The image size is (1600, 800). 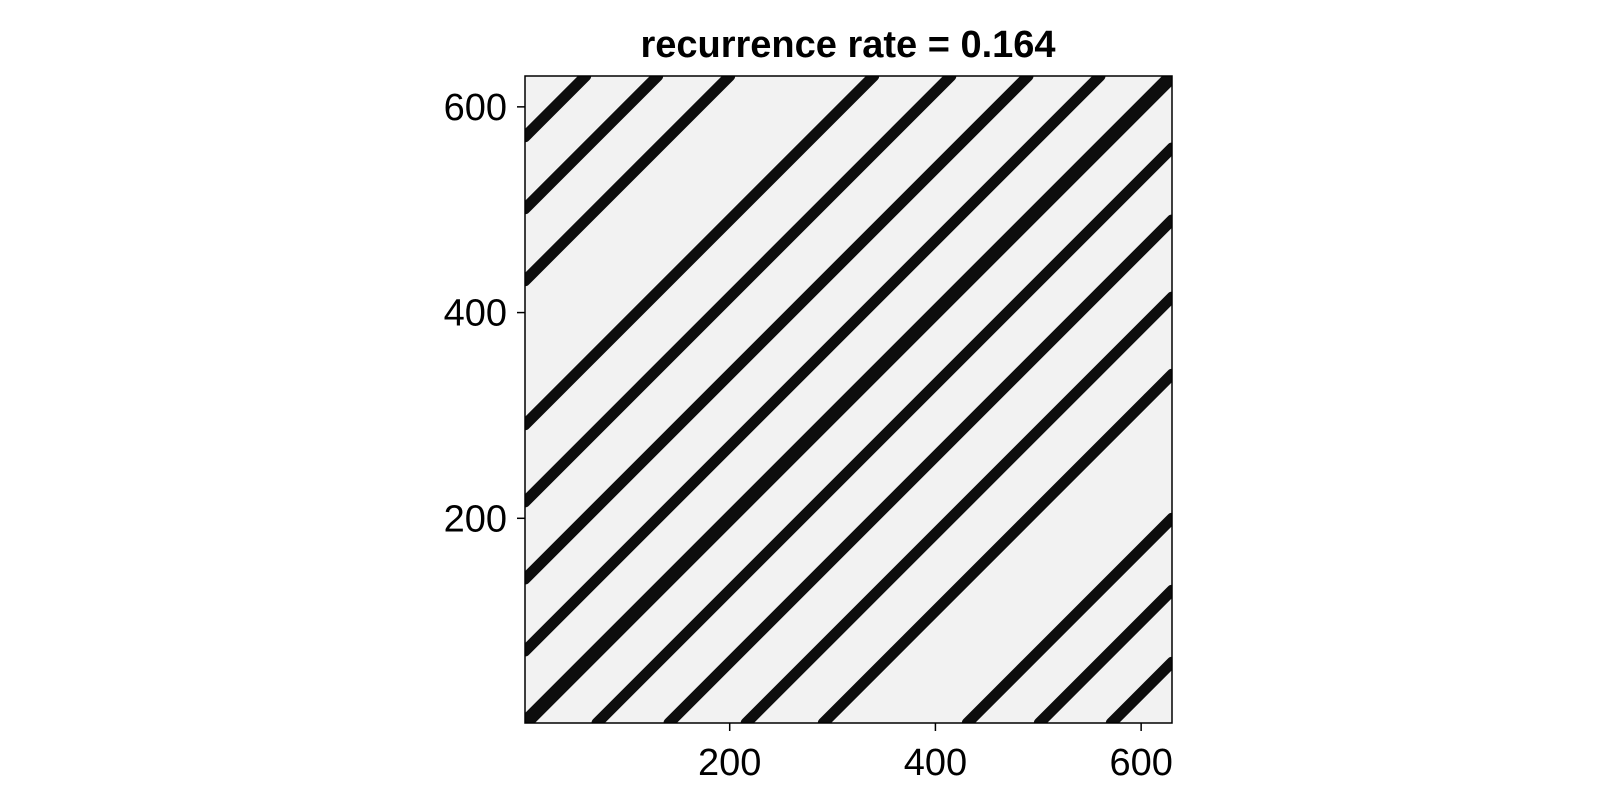 What do you see at coordinates (935, 763) in the screenshot?
I see `x-tick-label: 400` at bounding box center [935, 763].